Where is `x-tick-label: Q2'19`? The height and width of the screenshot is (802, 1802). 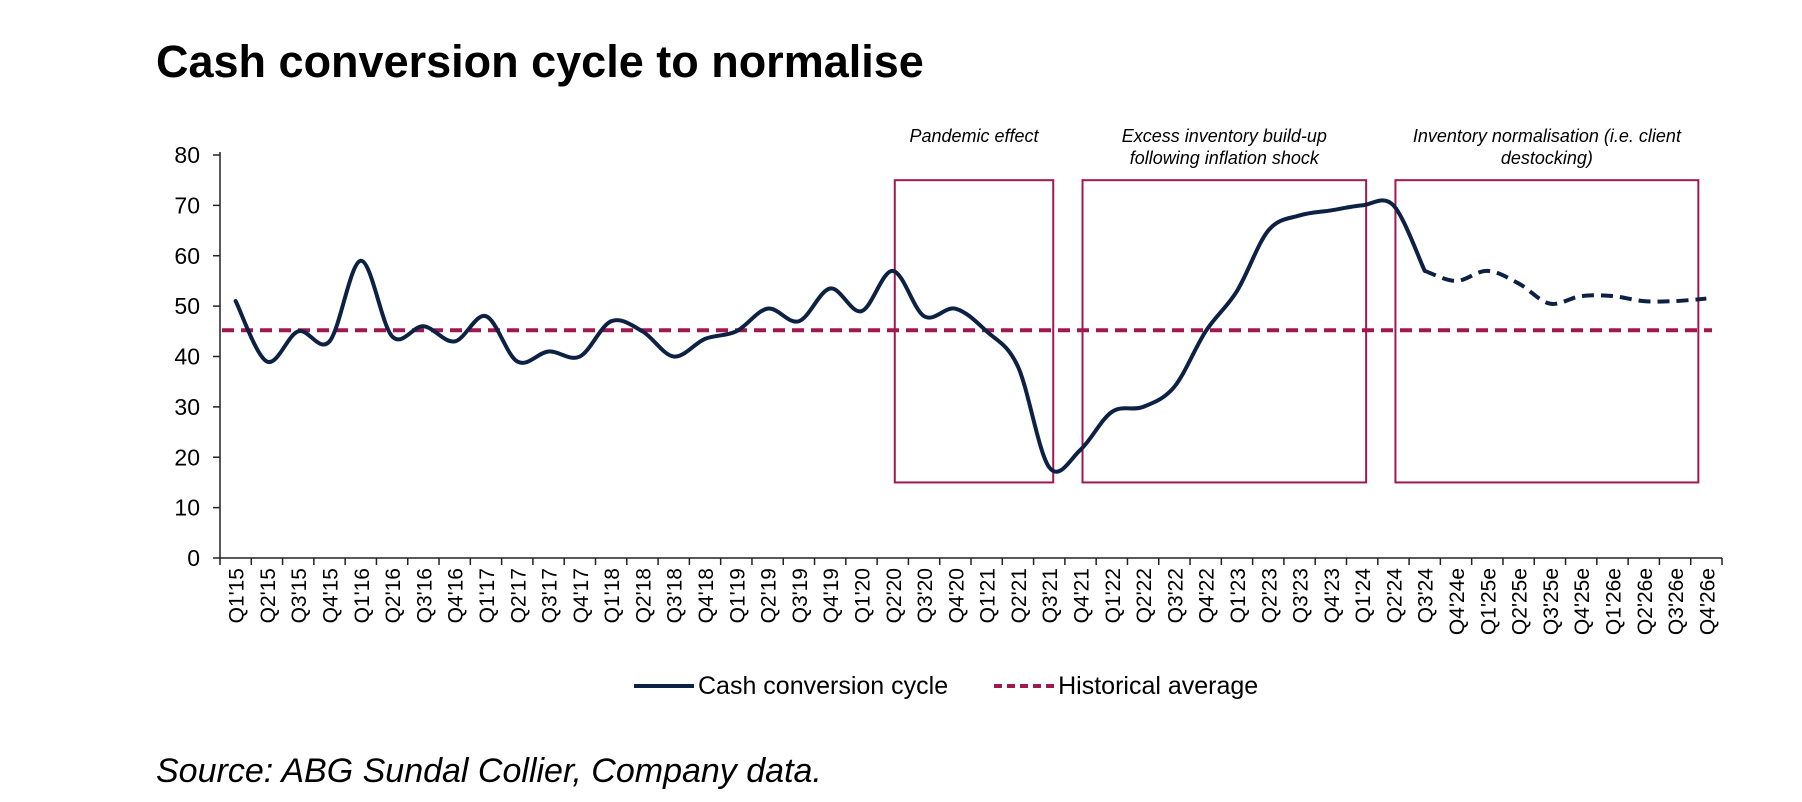 x-tick-label: Q2'19 is located at coordinates (769, 595).